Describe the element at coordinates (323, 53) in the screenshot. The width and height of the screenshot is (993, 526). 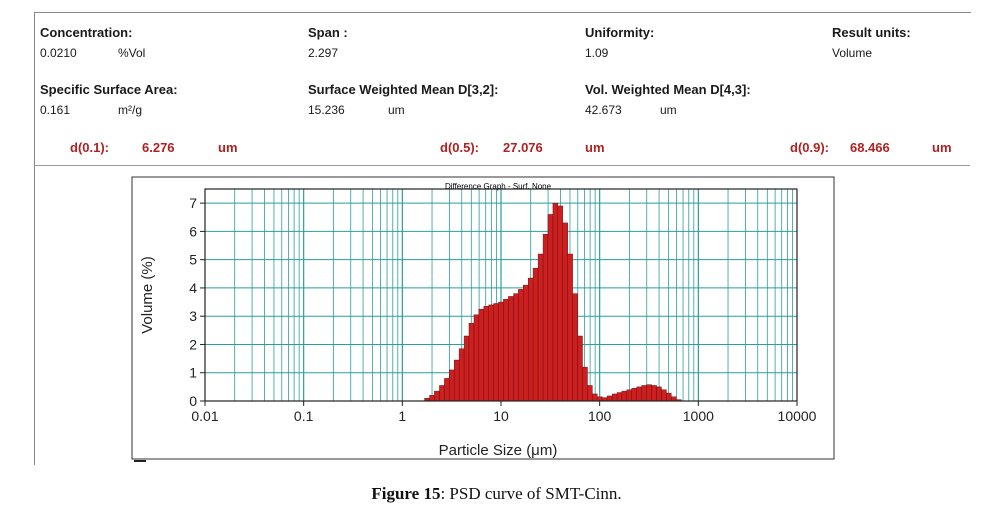
I see `span-value: 2.297` at that location.